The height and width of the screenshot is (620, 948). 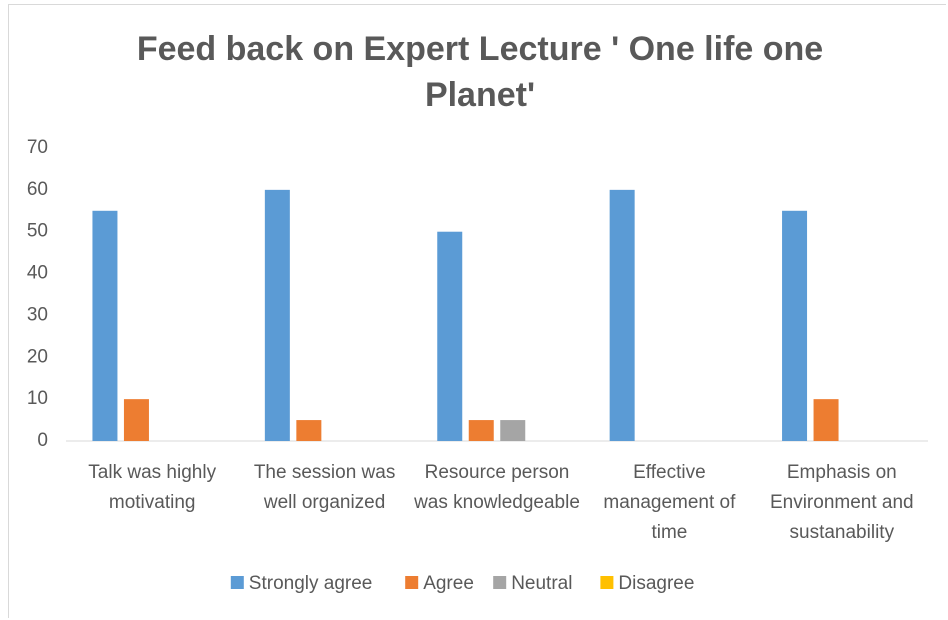 What do you see at coordinates (37, 189) in the screenshot?
I see `y-tick-label: 60` at bounding box center [37, 189].